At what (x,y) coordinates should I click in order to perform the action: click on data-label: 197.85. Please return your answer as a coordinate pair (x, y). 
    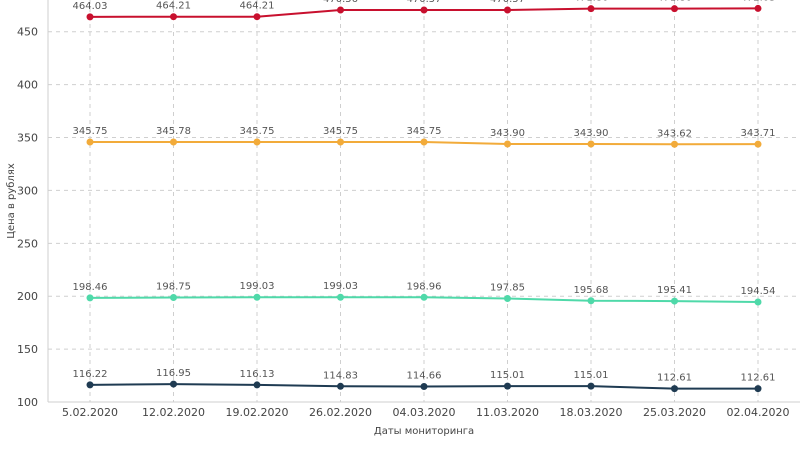
    Looking at the image, I should click on (507, 287).